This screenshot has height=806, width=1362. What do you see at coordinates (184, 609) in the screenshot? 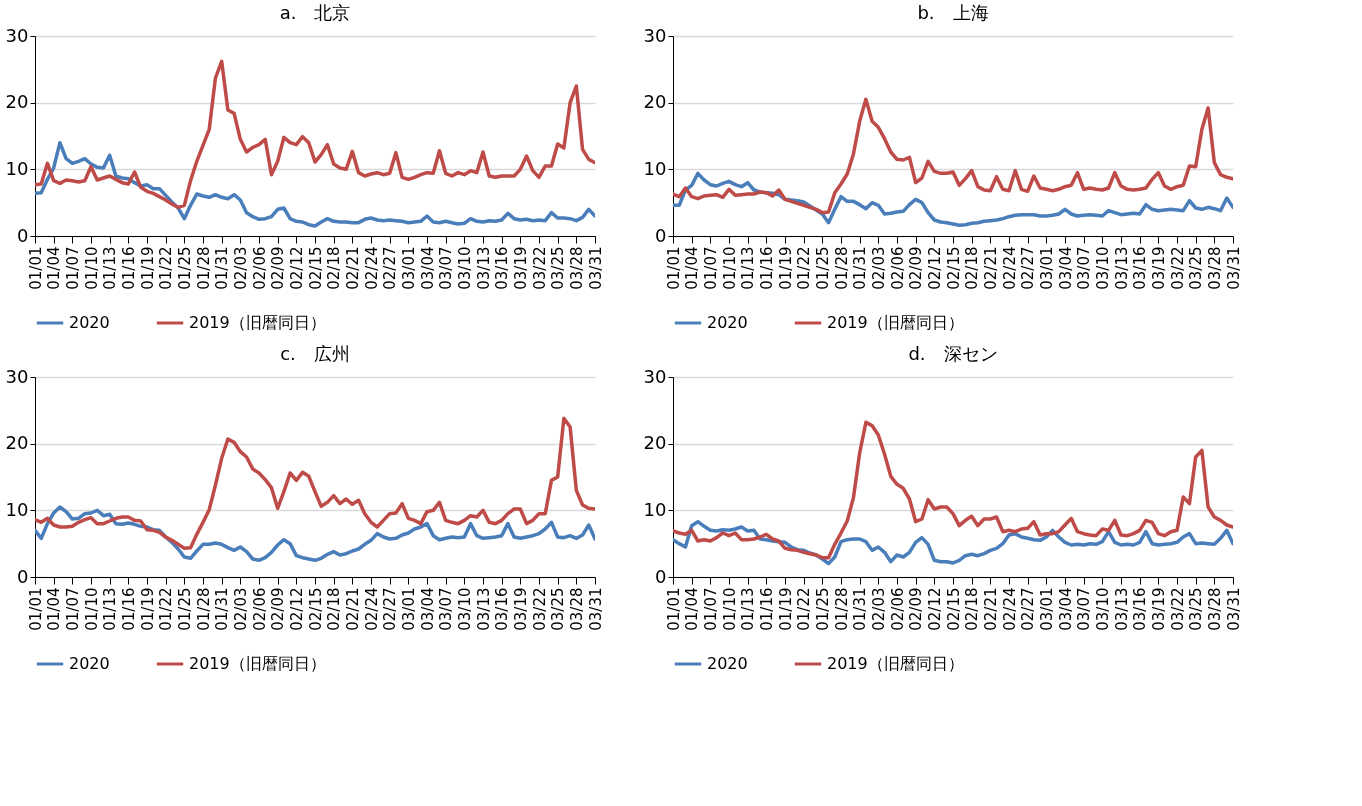
I see `x-tick-label: 01/25` at bounding box center [184, 609].